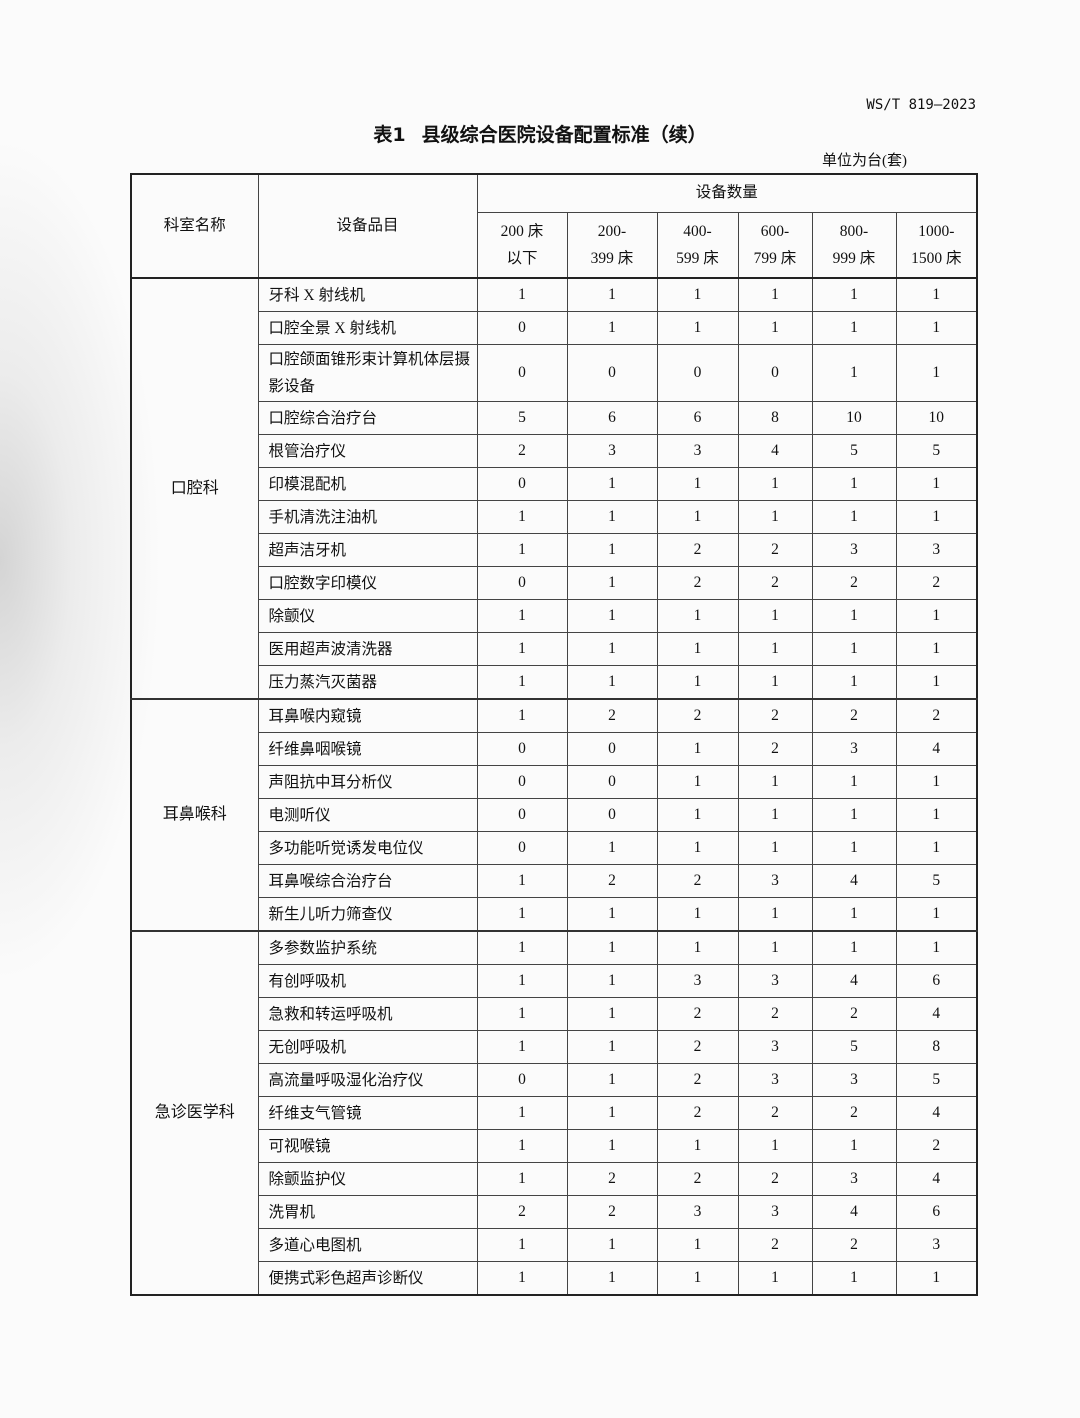  I want to click on table-row: 除颤仪 1 1 1 1 1 1, so click(554, 616).